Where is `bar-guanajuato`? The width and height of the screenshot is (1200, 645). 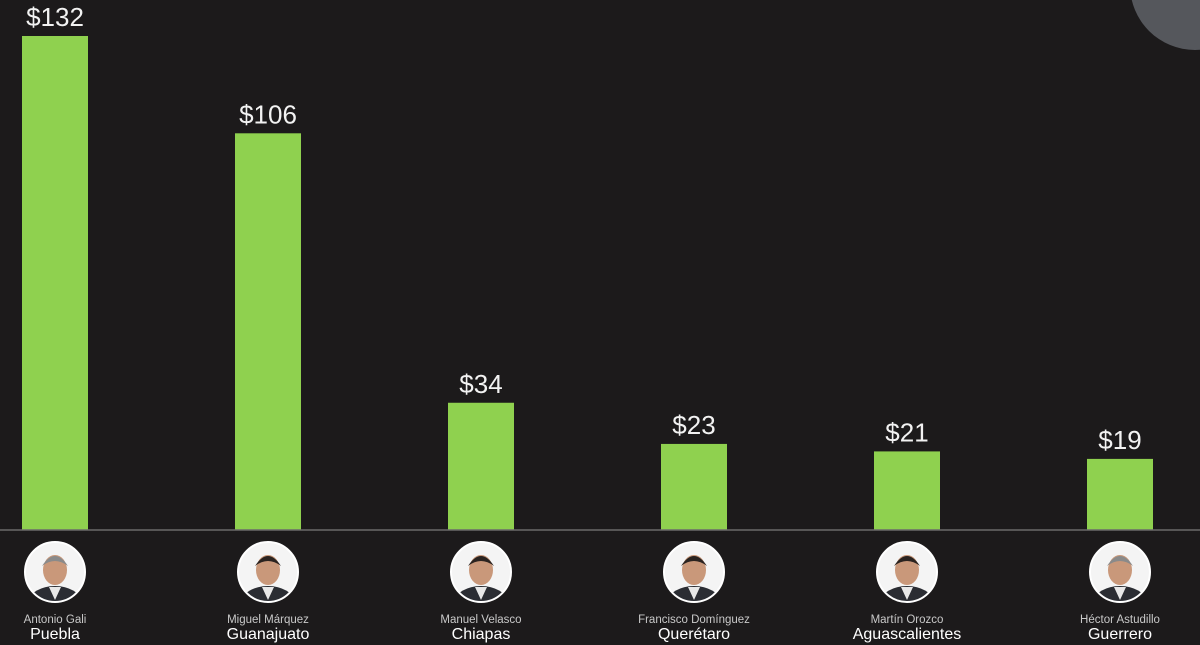
bar-guanajuato is located at coordinates (268, 331).